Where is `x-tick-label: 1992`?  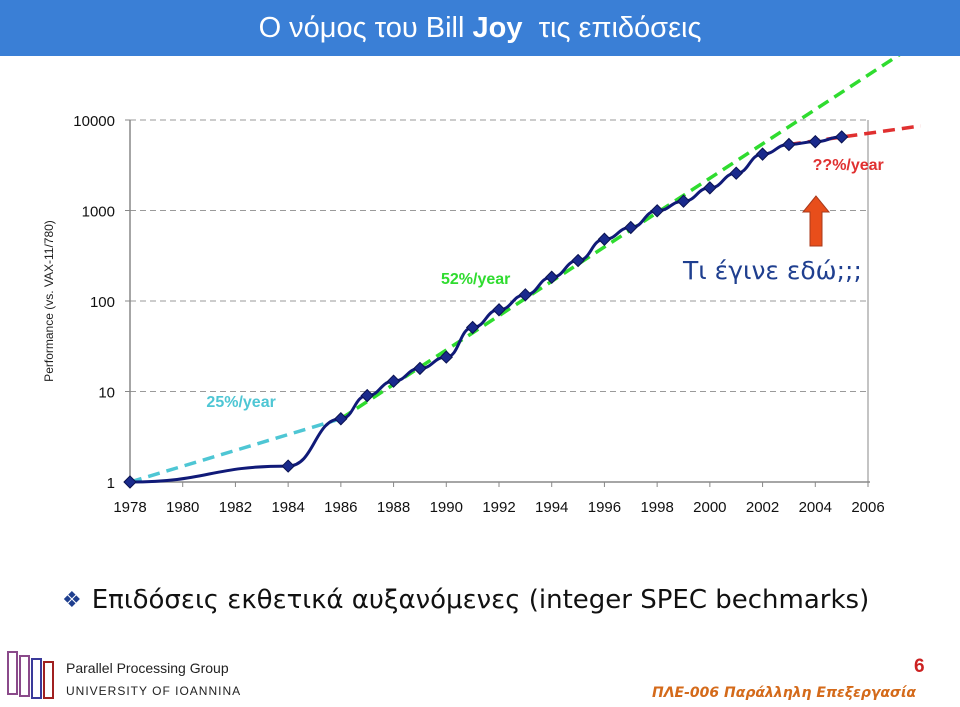
x-tick-label: 1992 is located at coordinates (498, 507).